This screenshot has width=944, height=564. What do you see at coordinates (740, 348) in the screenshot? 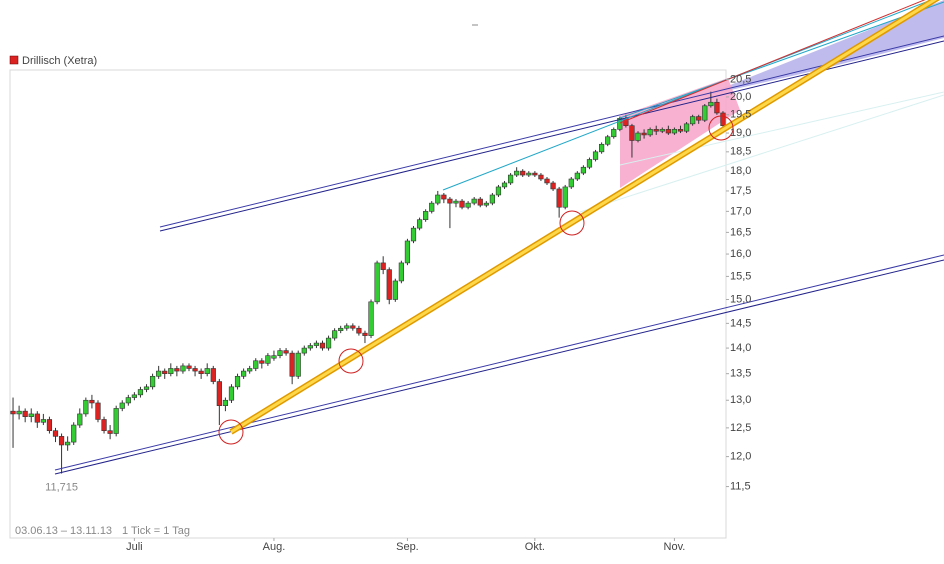
I see `y-tick-label: 14,0` at bounding box center [740, 348].